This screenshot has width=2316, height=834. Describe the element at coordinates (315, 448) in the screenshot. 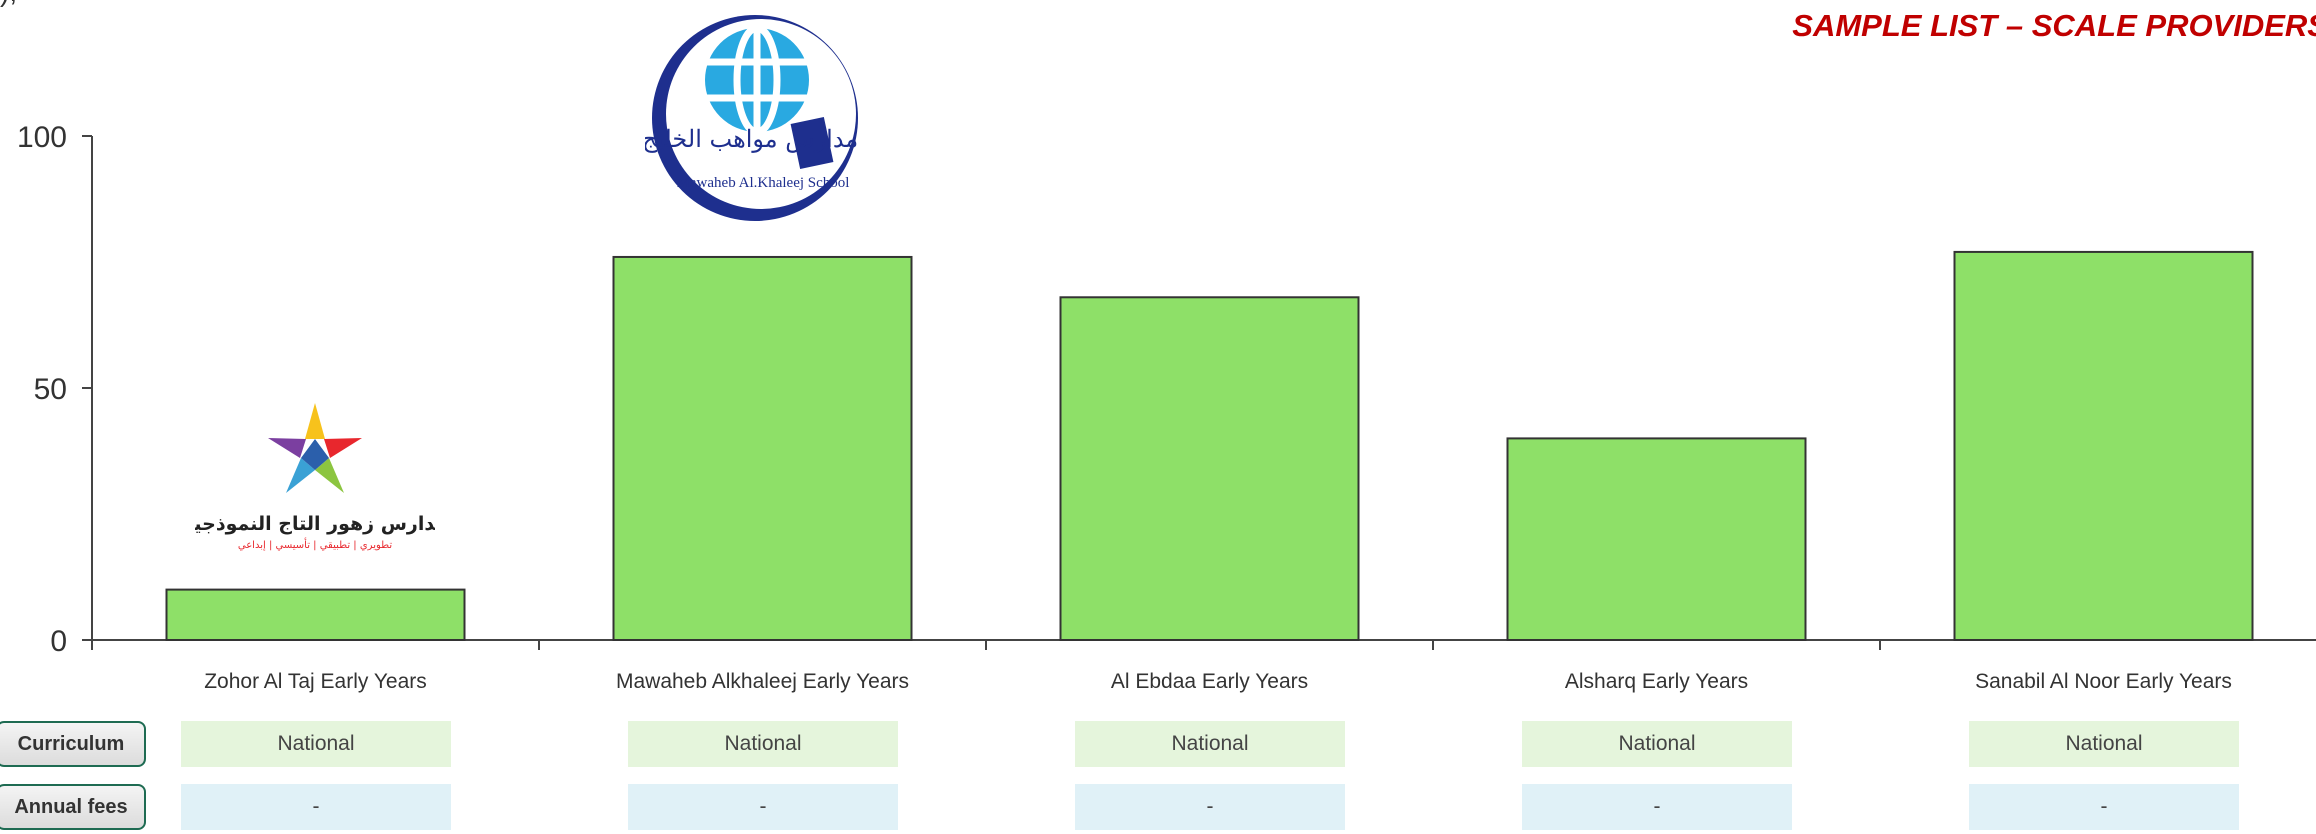

I see `star-flower-icon` at that location.